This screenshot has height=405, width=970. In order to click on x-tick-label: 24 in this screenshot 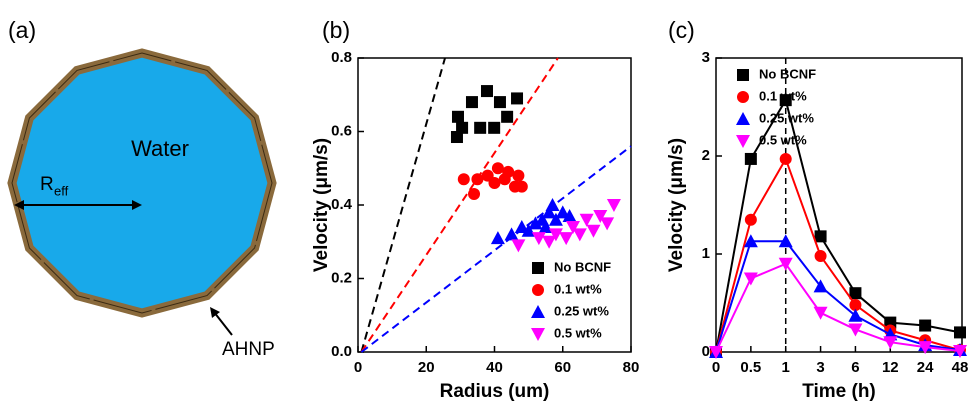, I will do `click(925, 367)`.